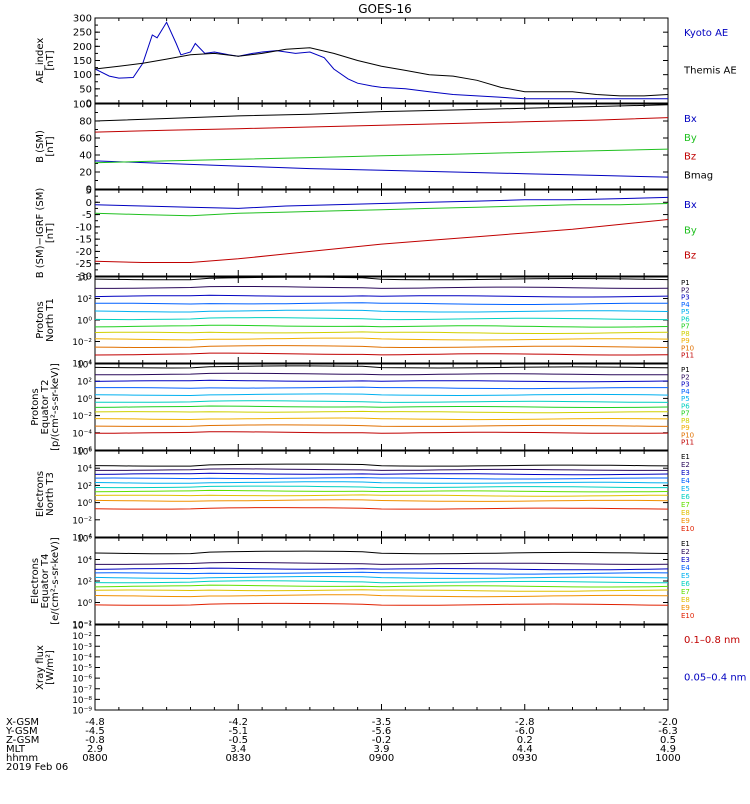 The width and height of the screenshot is (750, 804). What do you see at coordinates (89, 191) in the screenshot?
I see `y-tick-label: 5` at bounding box center [89, 191].